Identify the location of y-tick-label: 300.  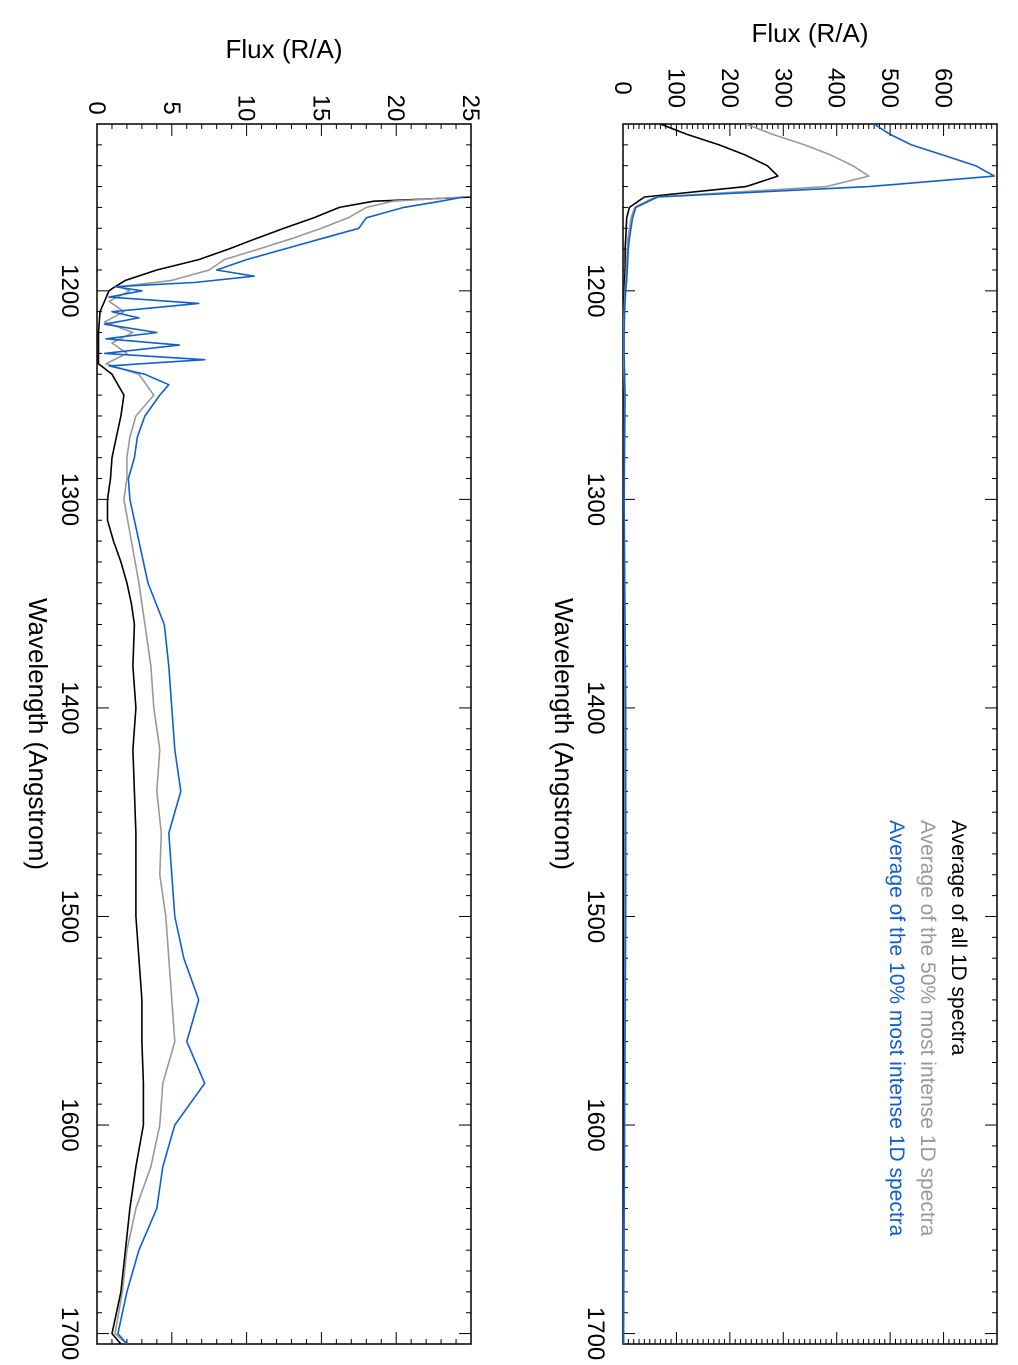
(782, 88).